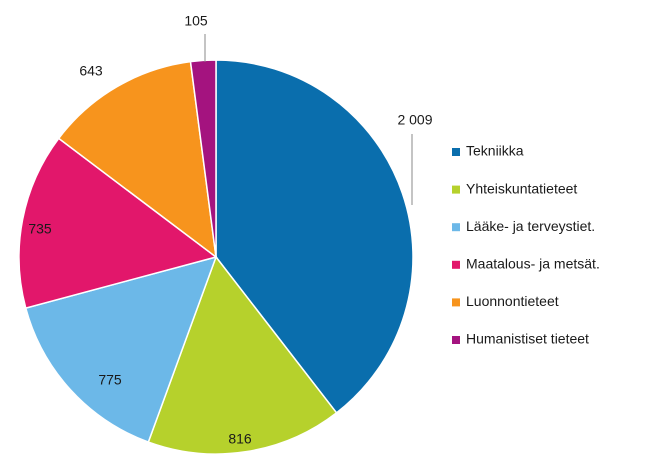 The width and height of the screenshot is (650, 461). What do you see at coordinates (512, 301) in the screenshot?
I see `legend-label: Luonnontieteet` at bounding box center [512, 301].